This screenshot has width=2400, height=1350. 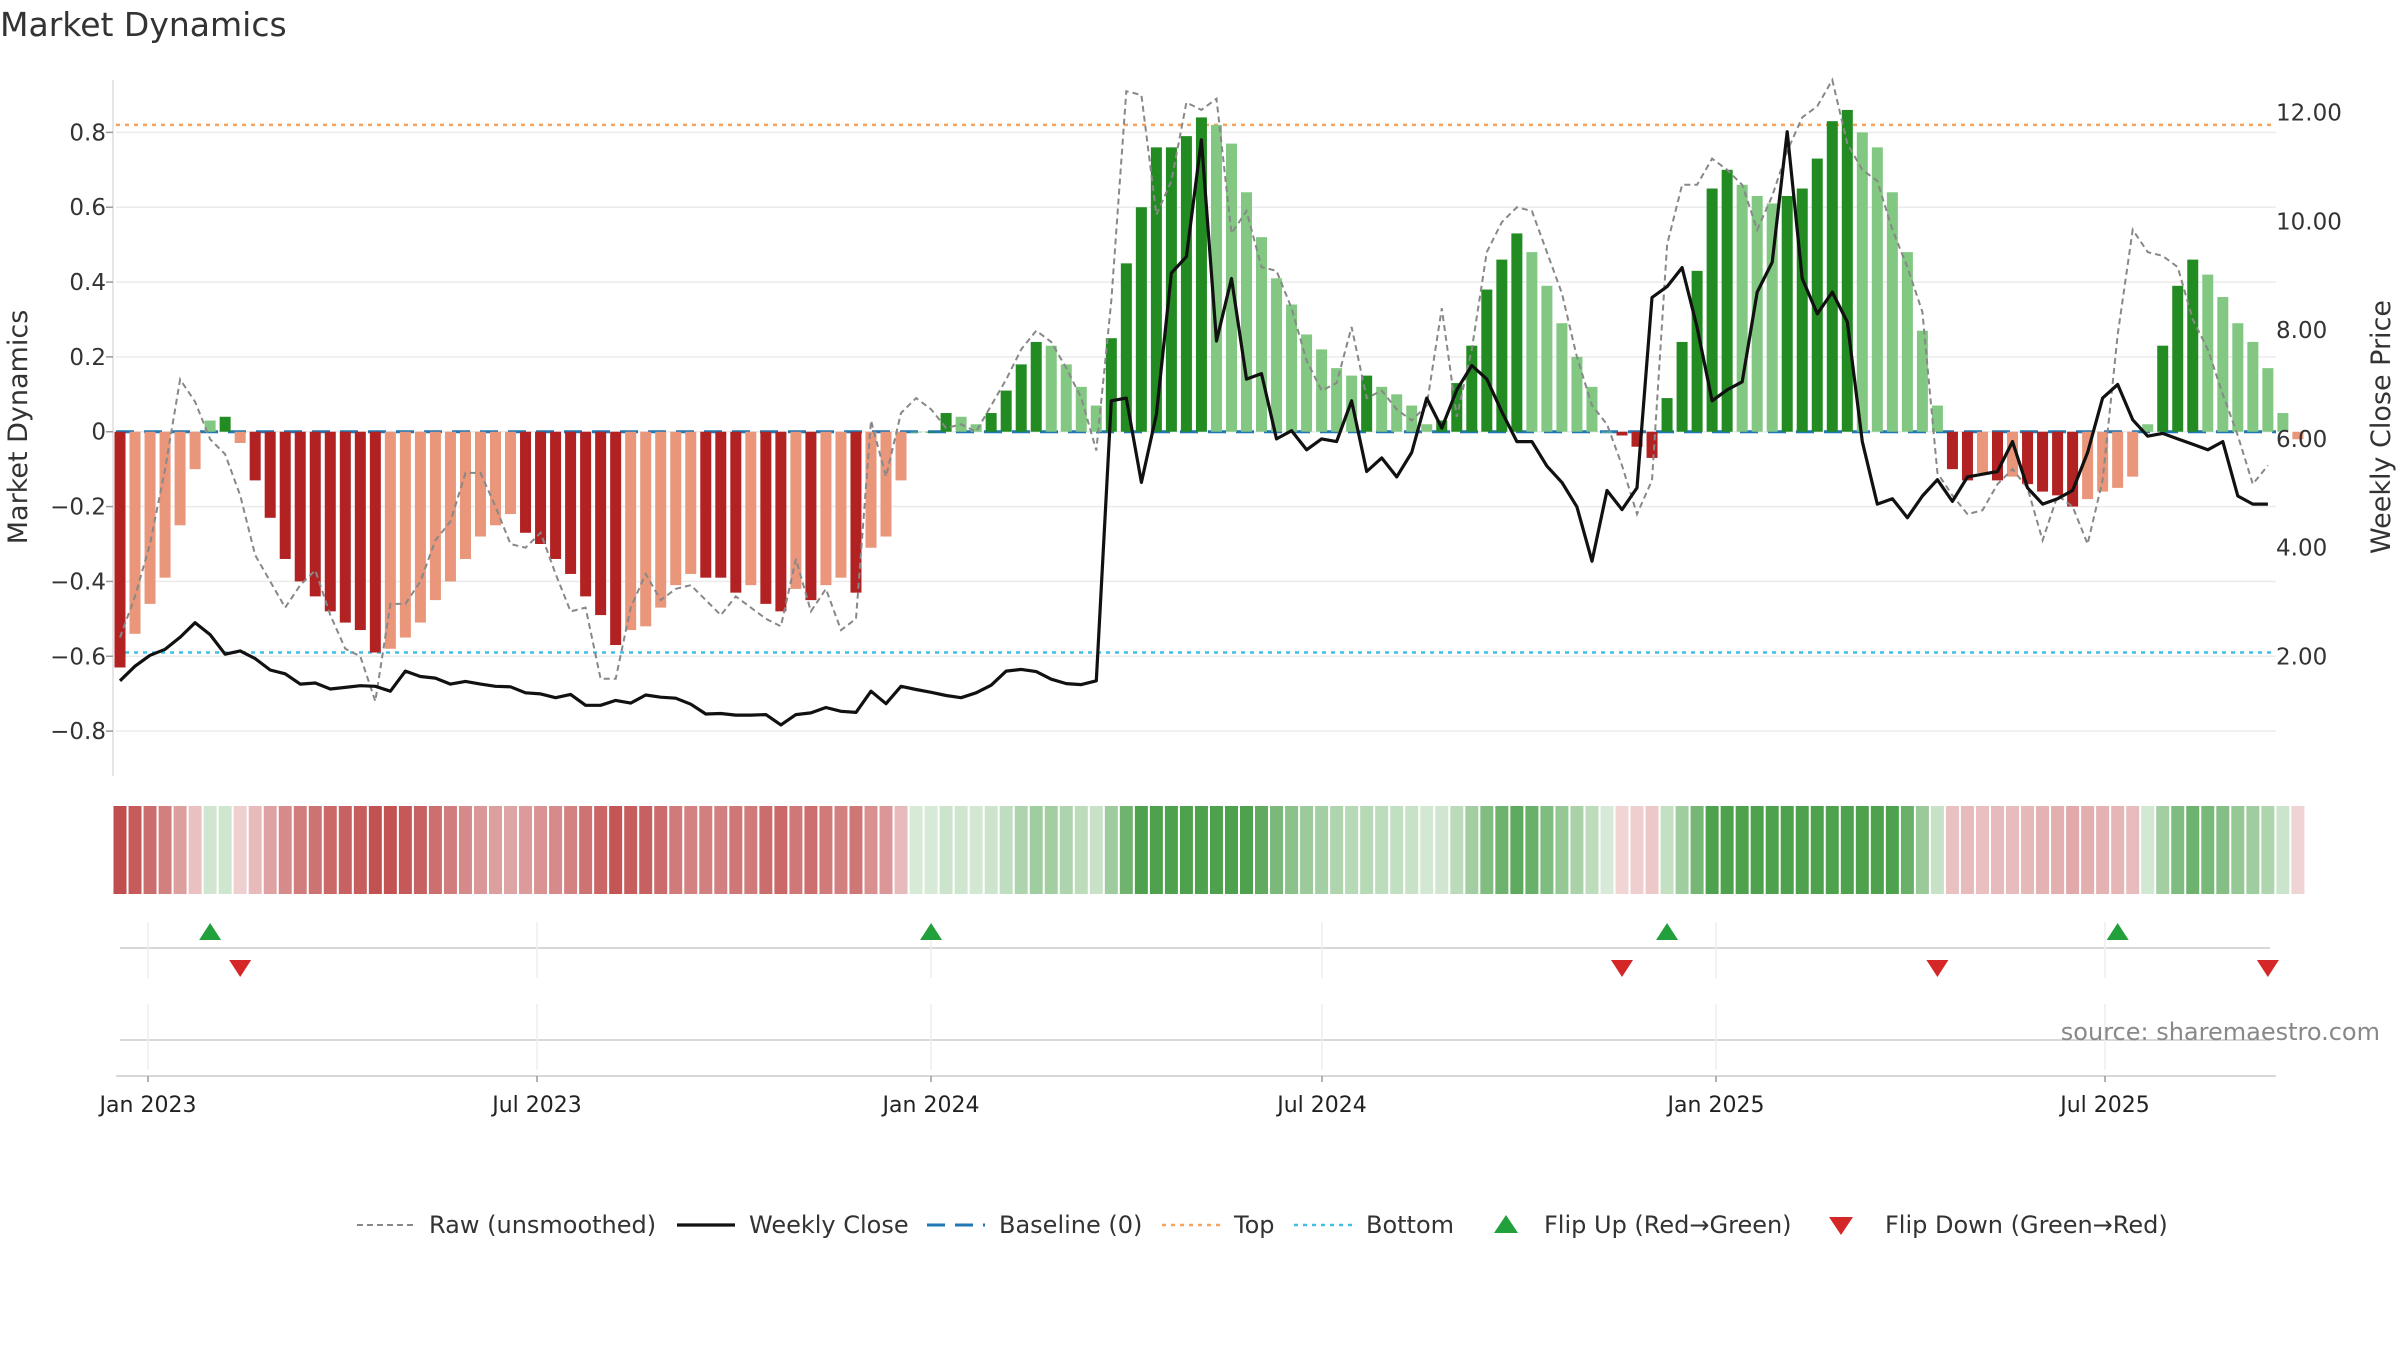 I want to click on x-tick-label: Jul 2024, so click(x=1321, y=1105).